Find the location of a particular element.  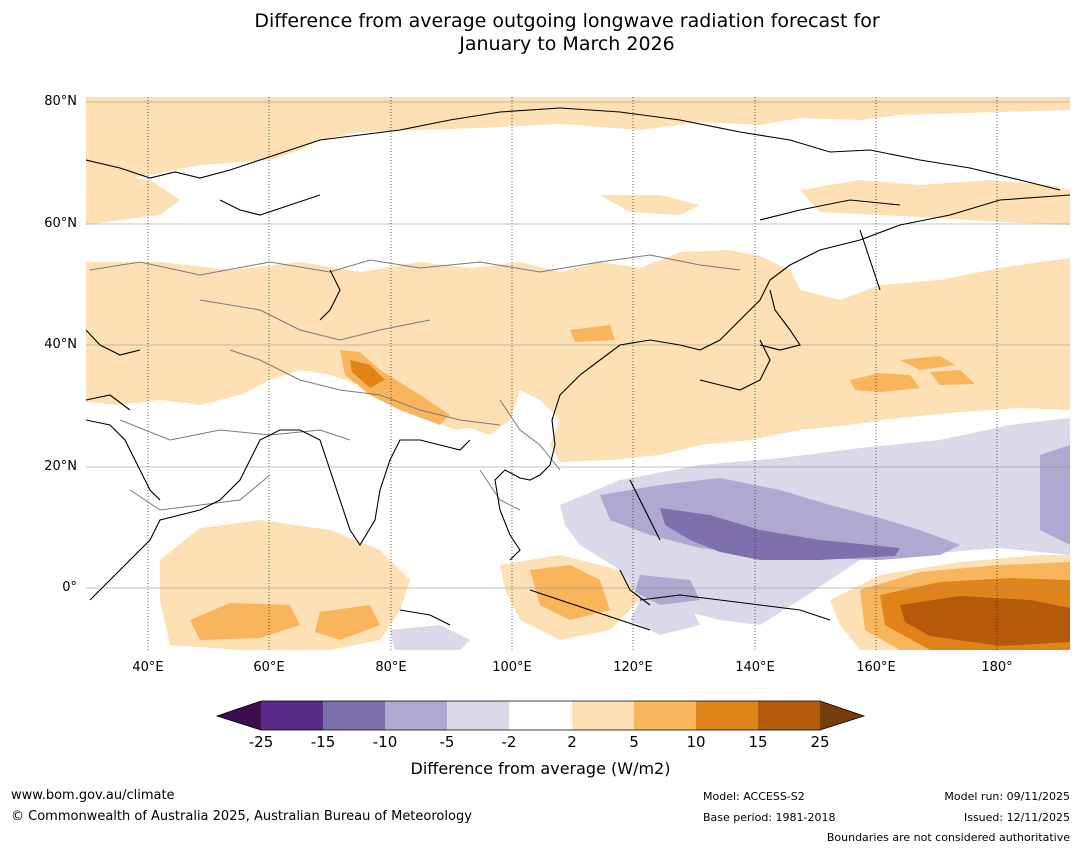

lat-label-40n: 40°N is located at coordinates (60, 344).